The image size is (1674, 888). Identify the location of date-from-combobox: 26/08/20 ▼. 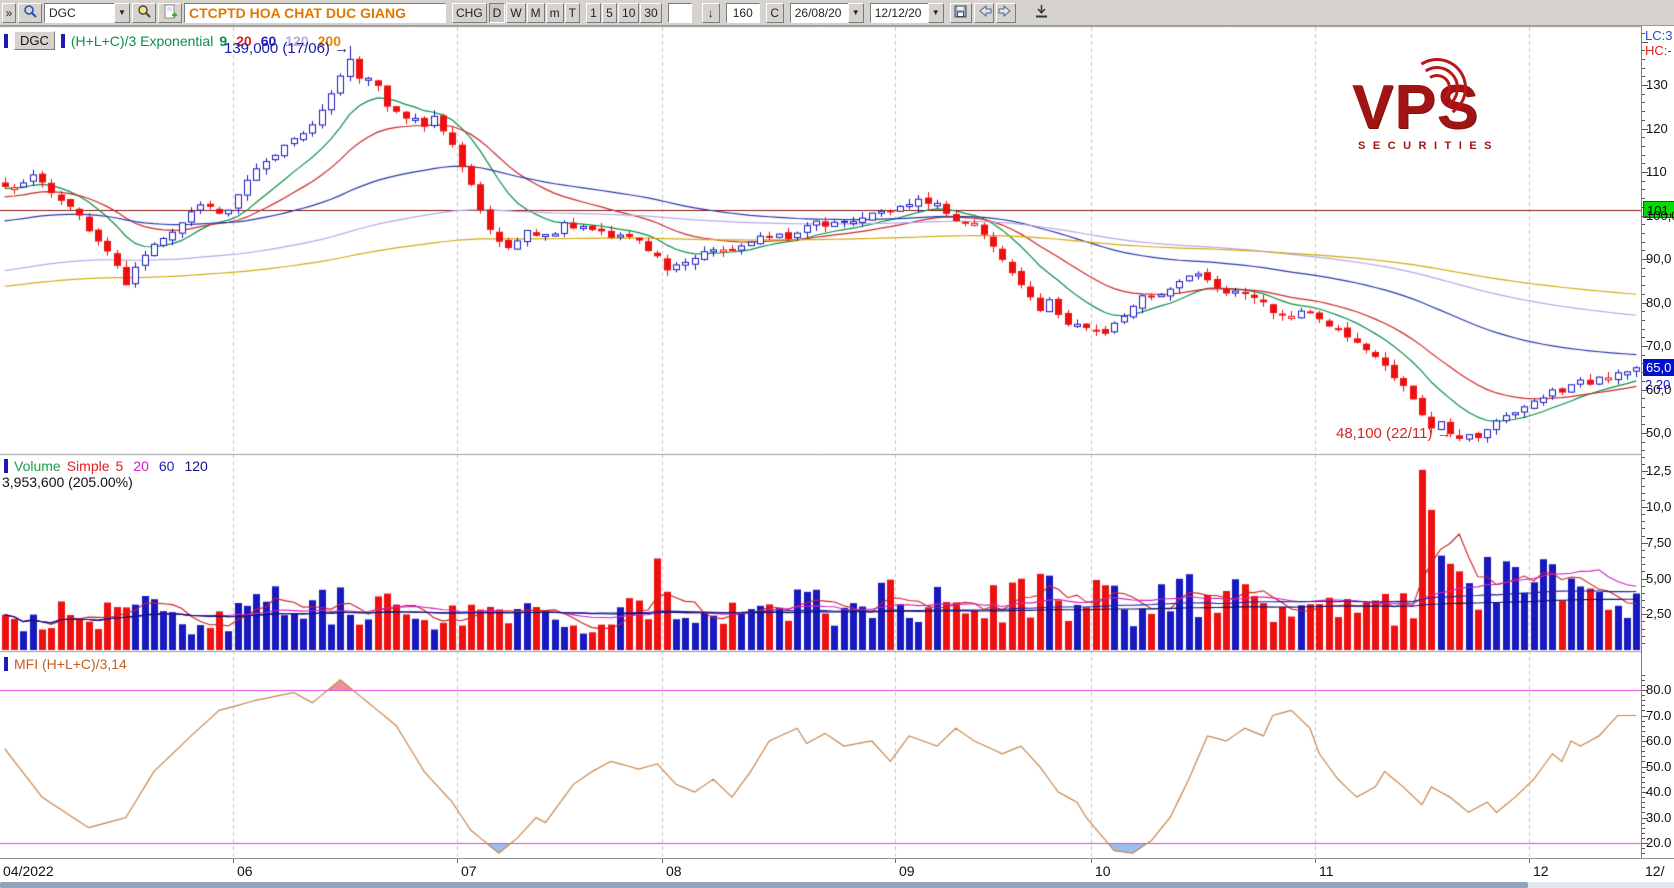
(826, 12).